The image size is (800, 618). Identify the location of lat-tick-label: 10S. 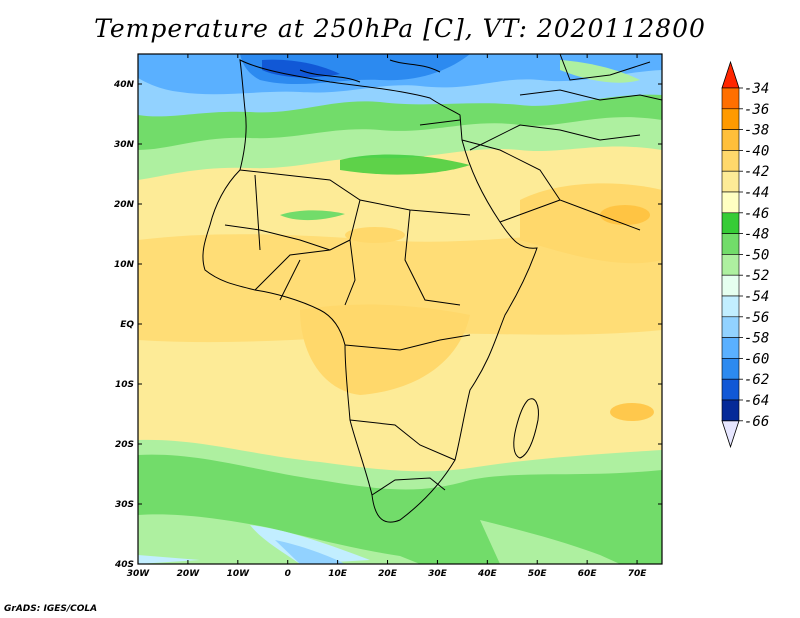
(124, 385).